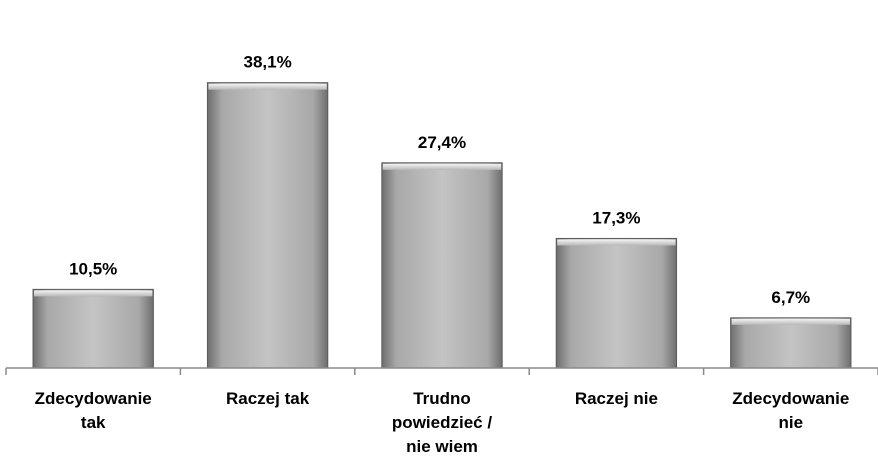  What do you see at coordinates (791, 422) in the screenshot?
I see `category-label: nie` at bounding box center [791, 422].